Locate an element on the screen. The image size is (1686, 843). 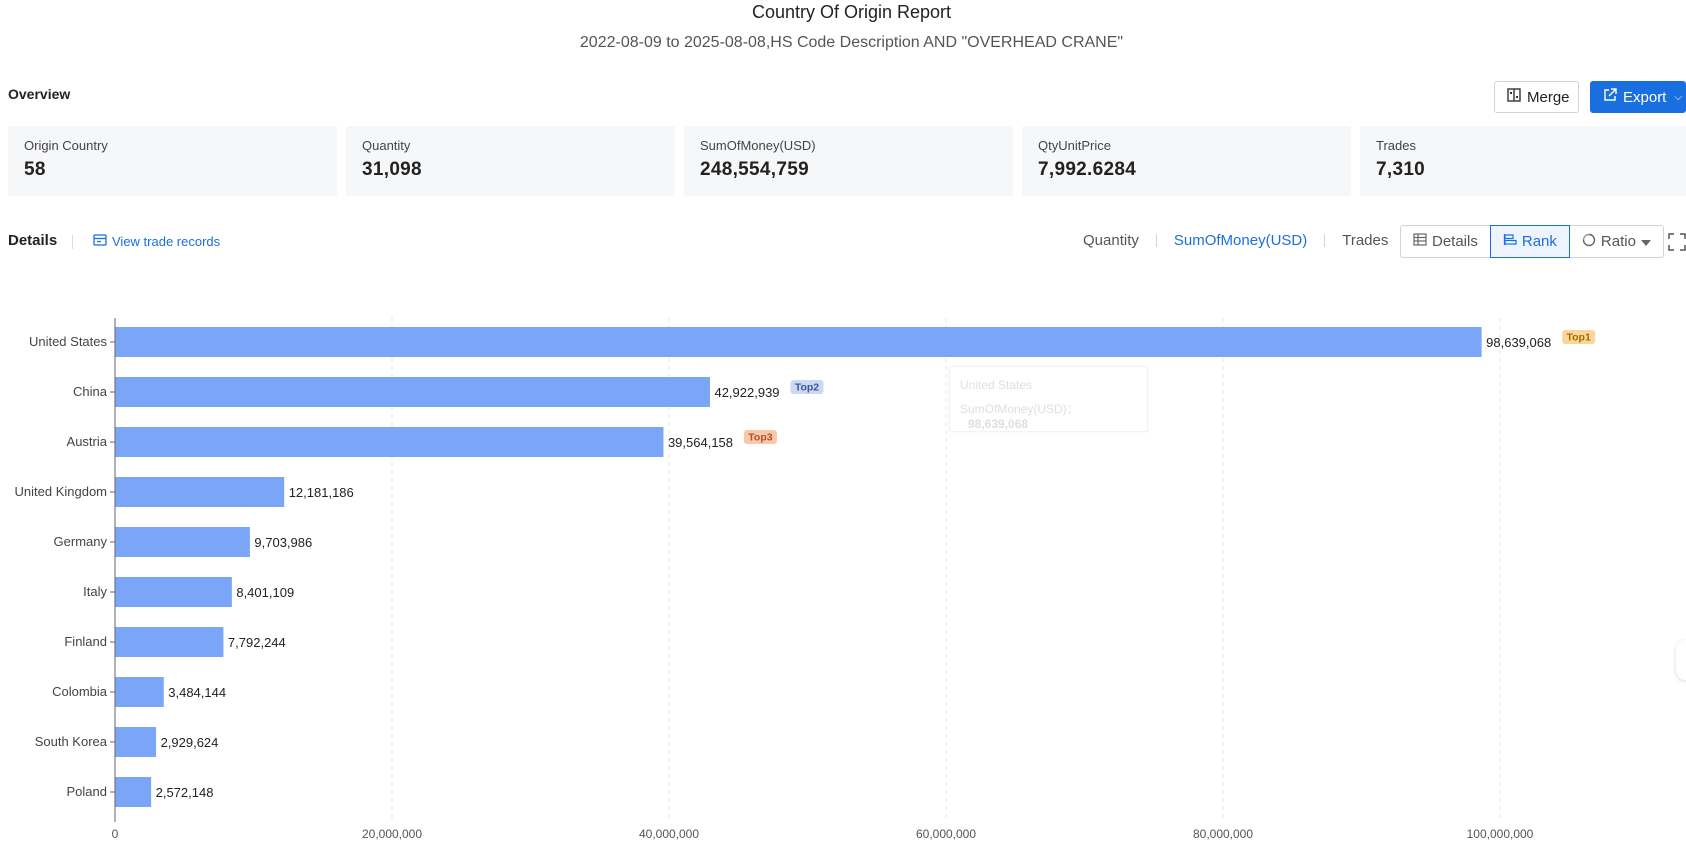
card-label: SumOfMoney(USD) is located at coordinates (758, 145).